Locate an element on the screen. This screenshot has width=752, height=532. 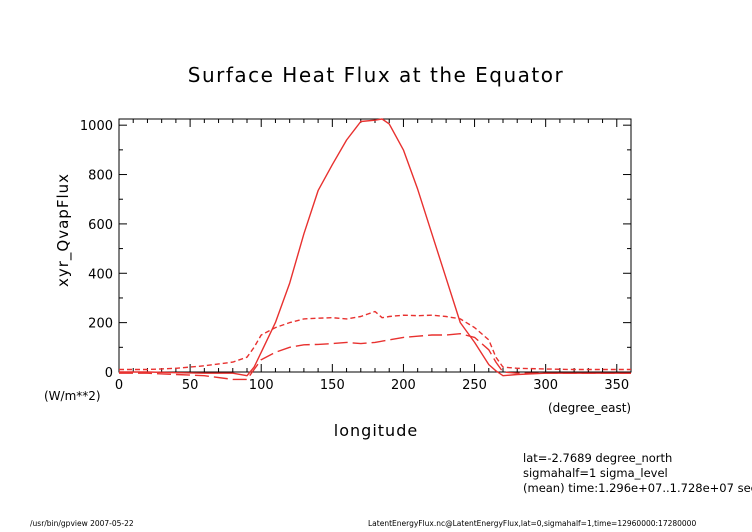
info-line-sigma: sigmahalf=1 sigma_level is located at coordinates (595, 473).